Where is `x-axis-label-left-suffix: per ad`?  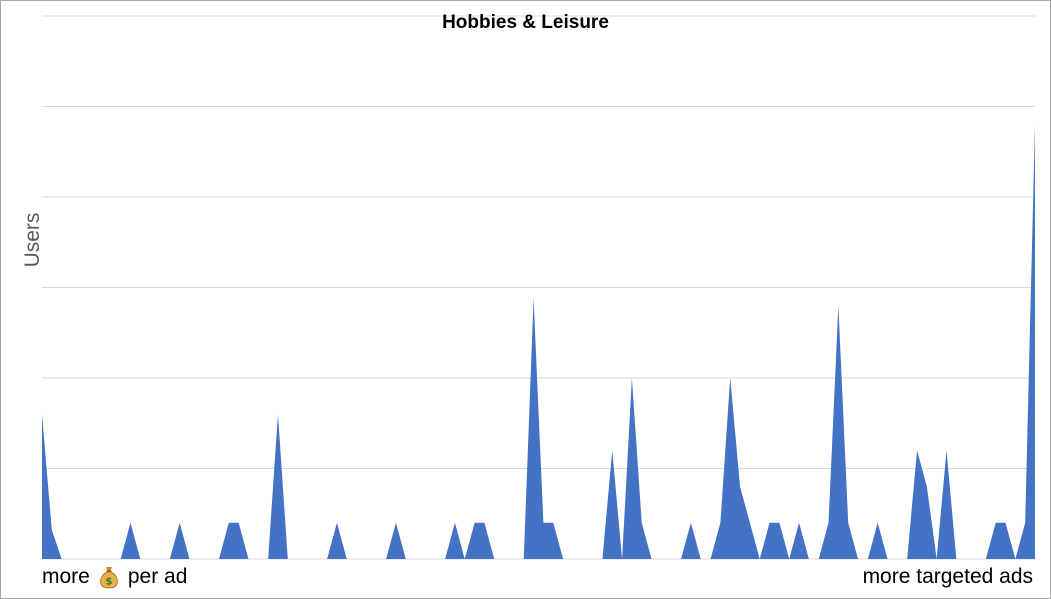 x-axis-label-left-suffix: per ad is located at coordinates (157, 576).